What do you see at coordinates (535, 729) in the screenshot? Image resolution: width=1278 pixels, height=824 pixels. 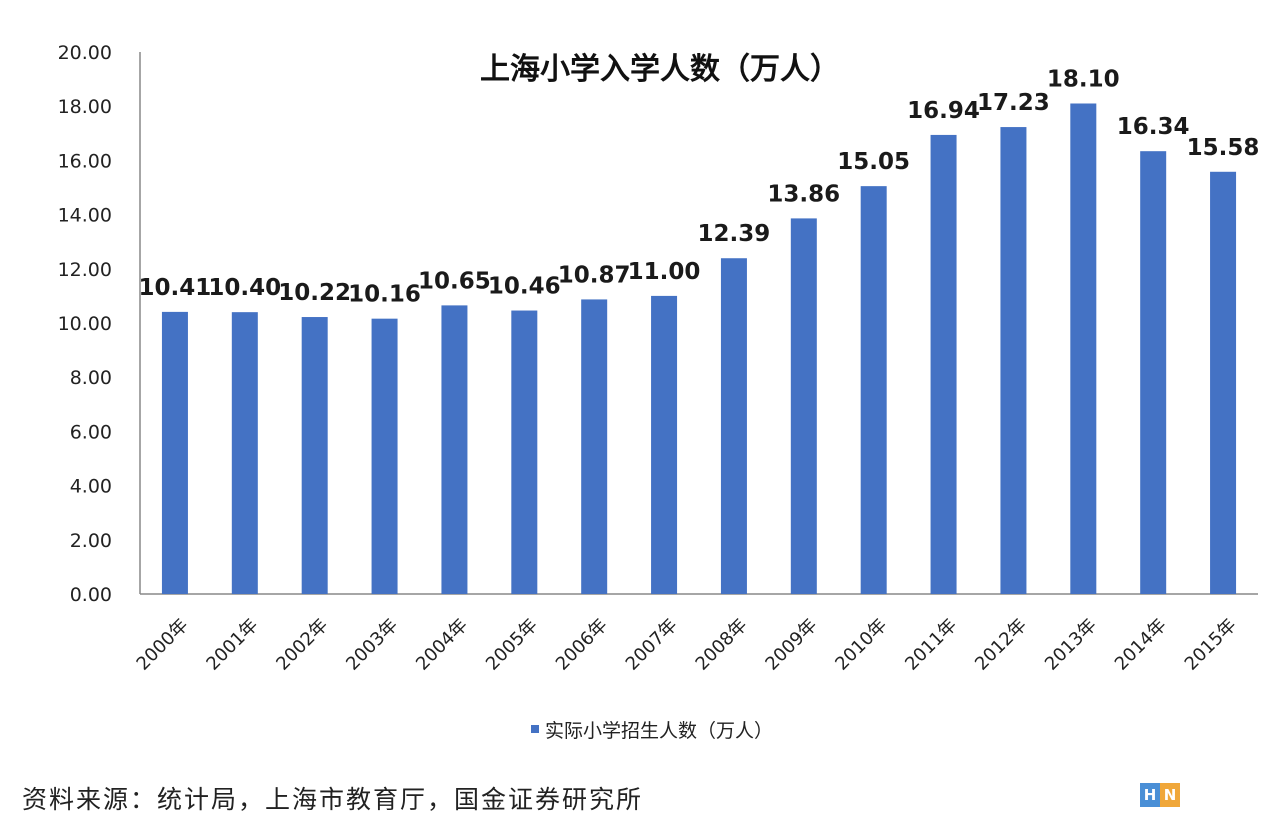 I see `legend-swatch` at bounding box center [535, 729].